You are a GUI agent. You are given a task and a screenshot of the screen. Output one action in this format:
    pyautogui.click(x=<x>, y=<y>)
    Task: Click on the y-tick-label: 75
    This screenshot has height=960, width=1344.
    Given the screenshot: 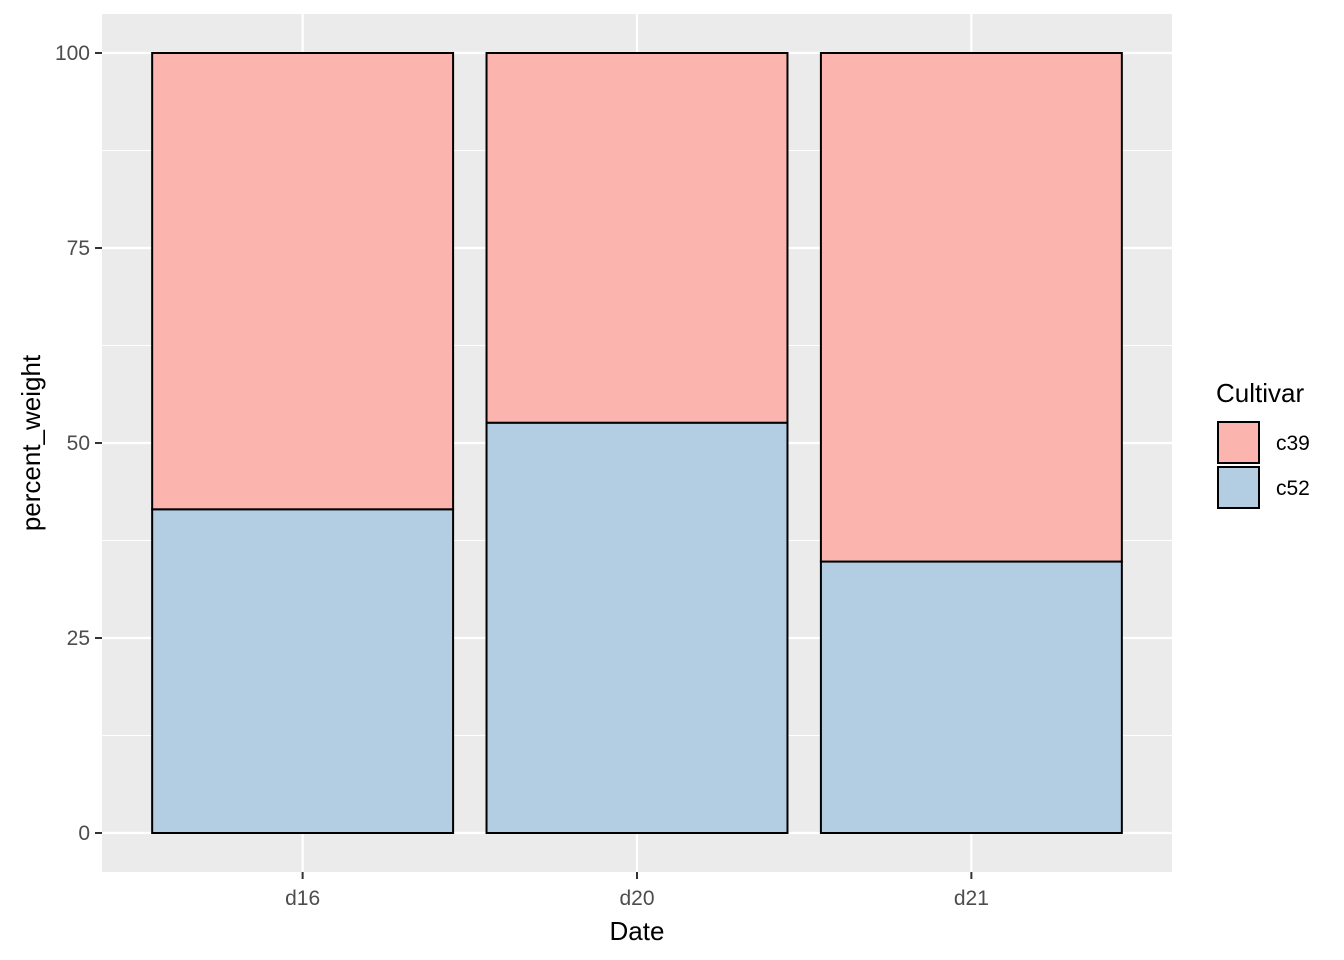 What is the action you would take?
    pyautogui.click(x=78, y=248)
    